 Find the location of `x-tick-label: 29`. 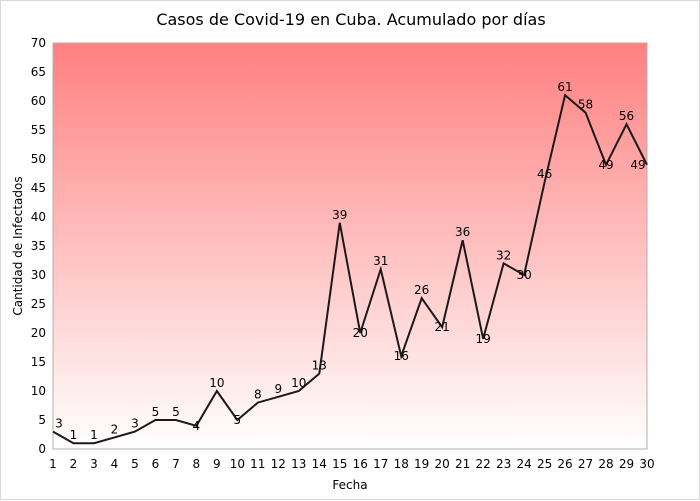

x-tick-label: 29 is located at coordinates (626, 464).